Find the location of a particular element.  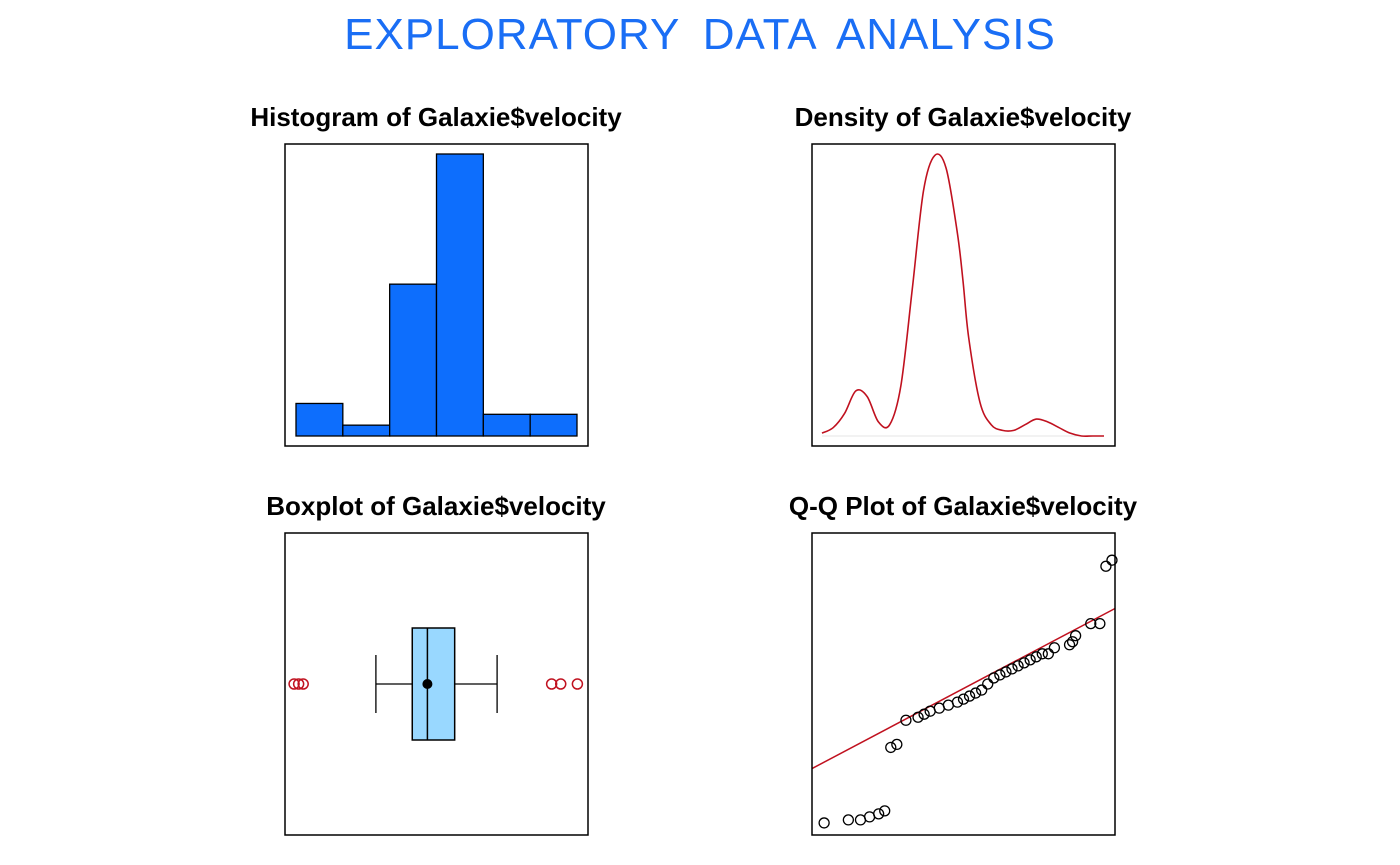

page-title: EXPLORATORY DATA ANALYSIS is located at coordinates (700, 34).